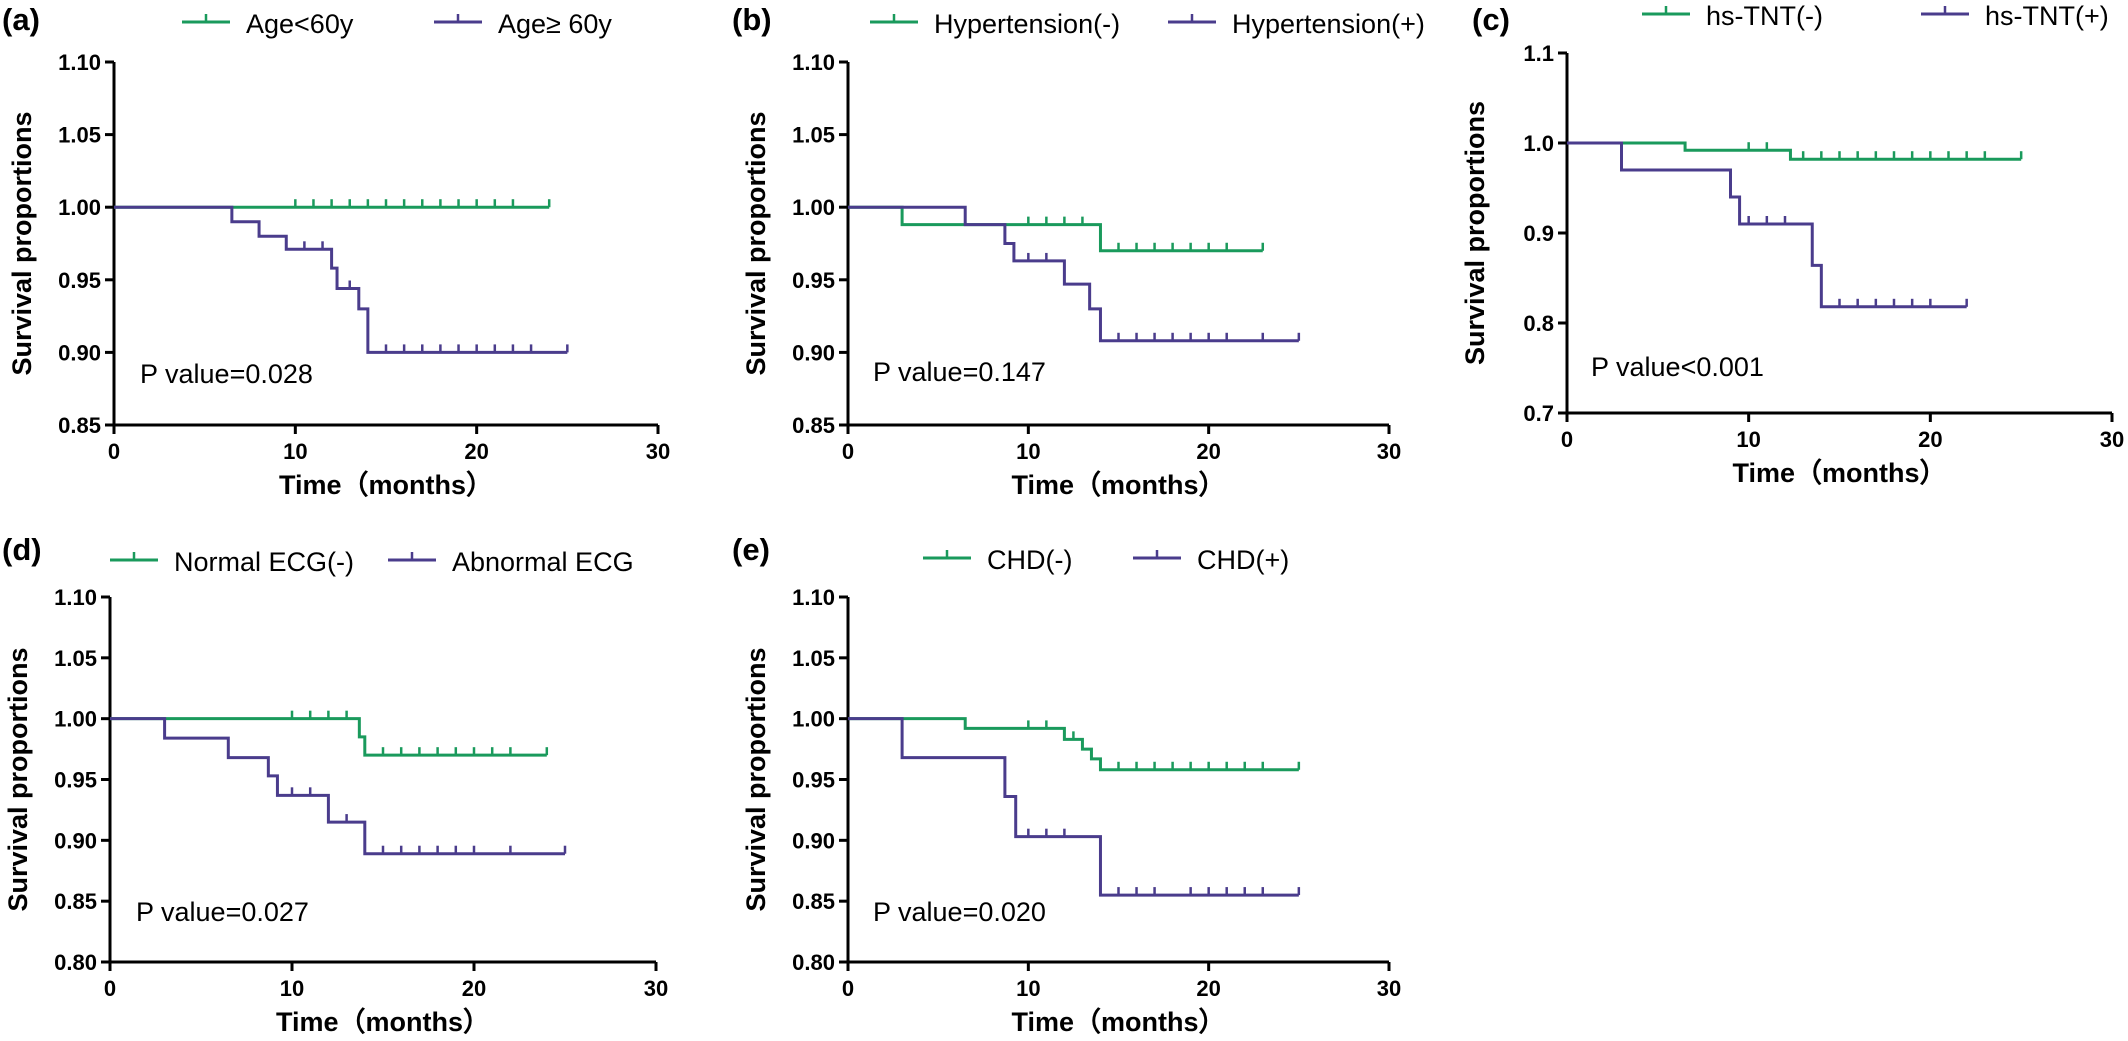 The height and width of the screenshot is (1041, 2128). Describe the element at coordinates (1243, 560) in the screenshot. I see `legend-label: CHD(+)` at that location.